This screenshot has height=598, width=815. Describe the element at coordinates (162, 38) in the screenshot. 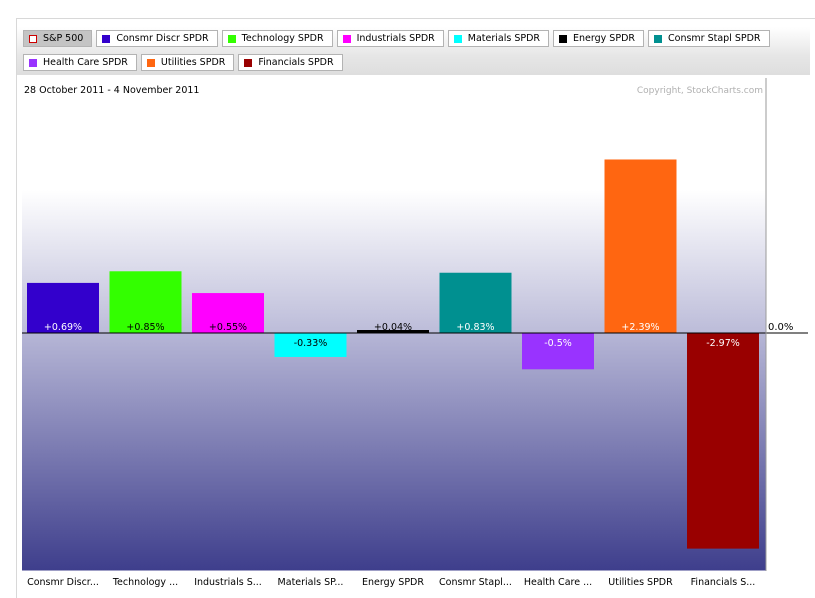

I see `legend-label: Consmr Discr SPDR` at that location.